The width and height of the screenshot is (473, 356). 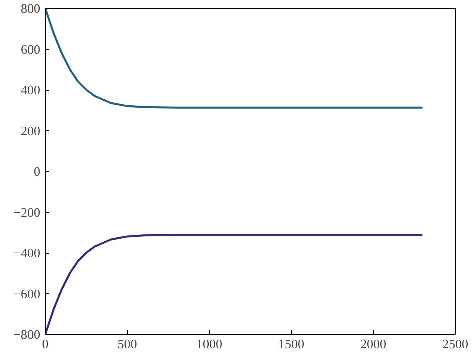 What do you see at coordinates (455, 344) in the screenshot?
I see `x-tick-label: 2500` at bounding box center [455, 344].